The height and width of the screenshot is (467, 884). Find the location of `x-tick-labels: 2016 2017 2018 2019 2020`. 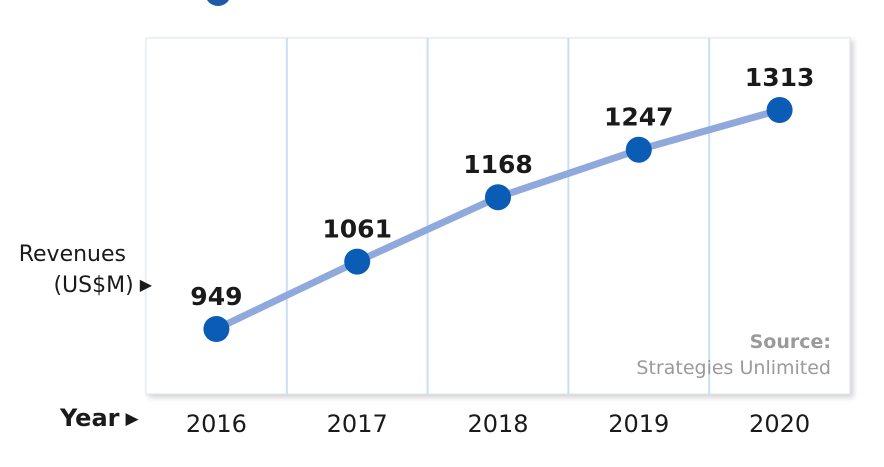

x-tick-labels: 2016 2017 2018 2019 2020 is located at coordinates (498, 424).